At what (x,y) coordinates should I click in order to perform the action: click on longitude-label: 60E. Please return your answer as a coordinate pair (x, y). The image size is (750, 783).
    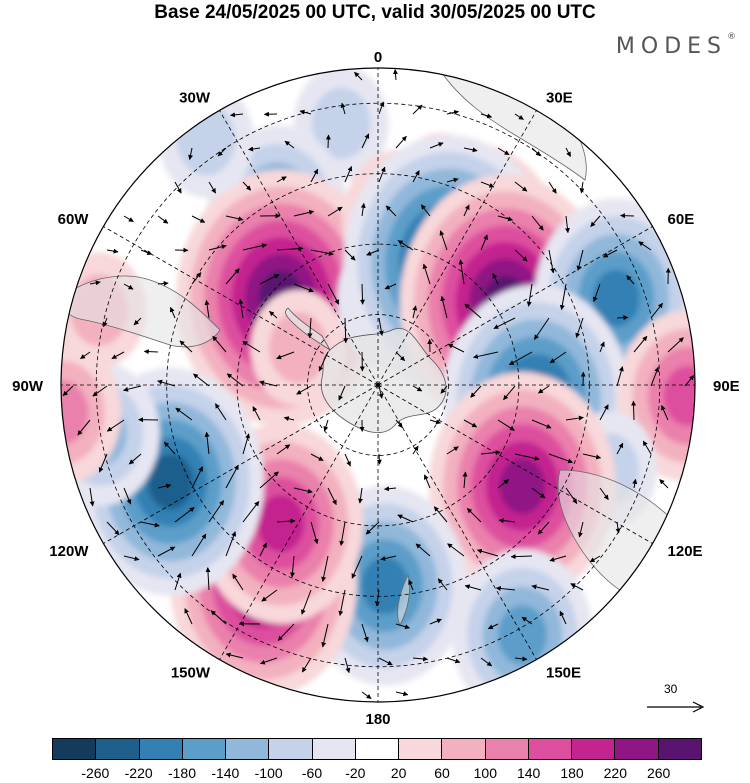
    Looking at the image, I should click on (681, 219).